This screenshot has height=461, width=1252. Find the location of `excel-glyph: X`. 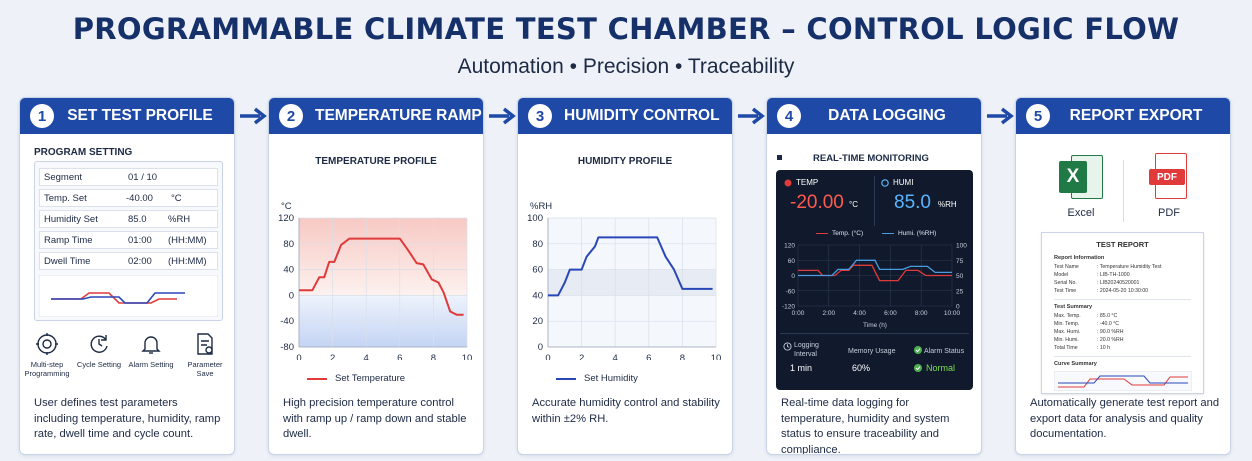

excel-glyph: X is located at coordinates (1073, 177).